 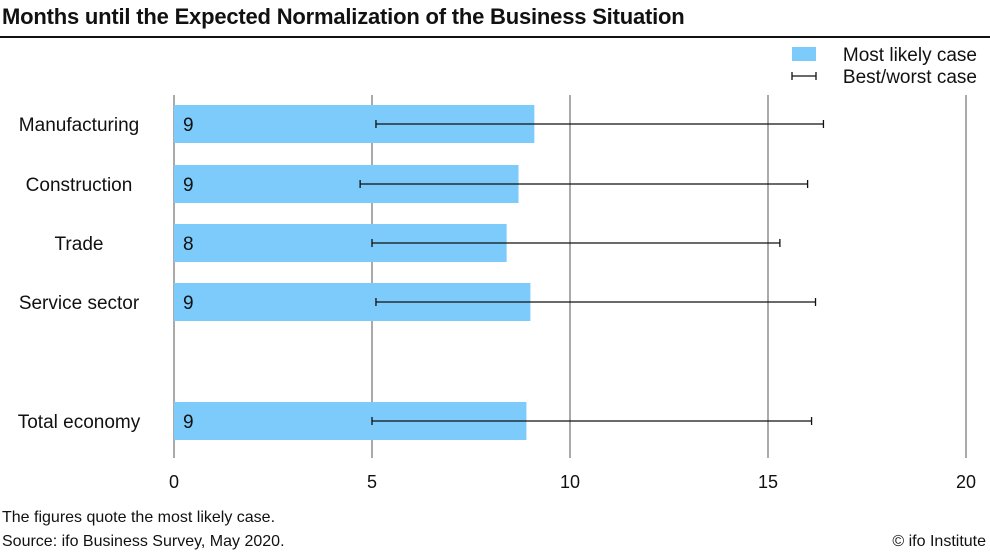 I want to click on legend-label-best-worst: Best/worst case, so click(x=910, y=77).